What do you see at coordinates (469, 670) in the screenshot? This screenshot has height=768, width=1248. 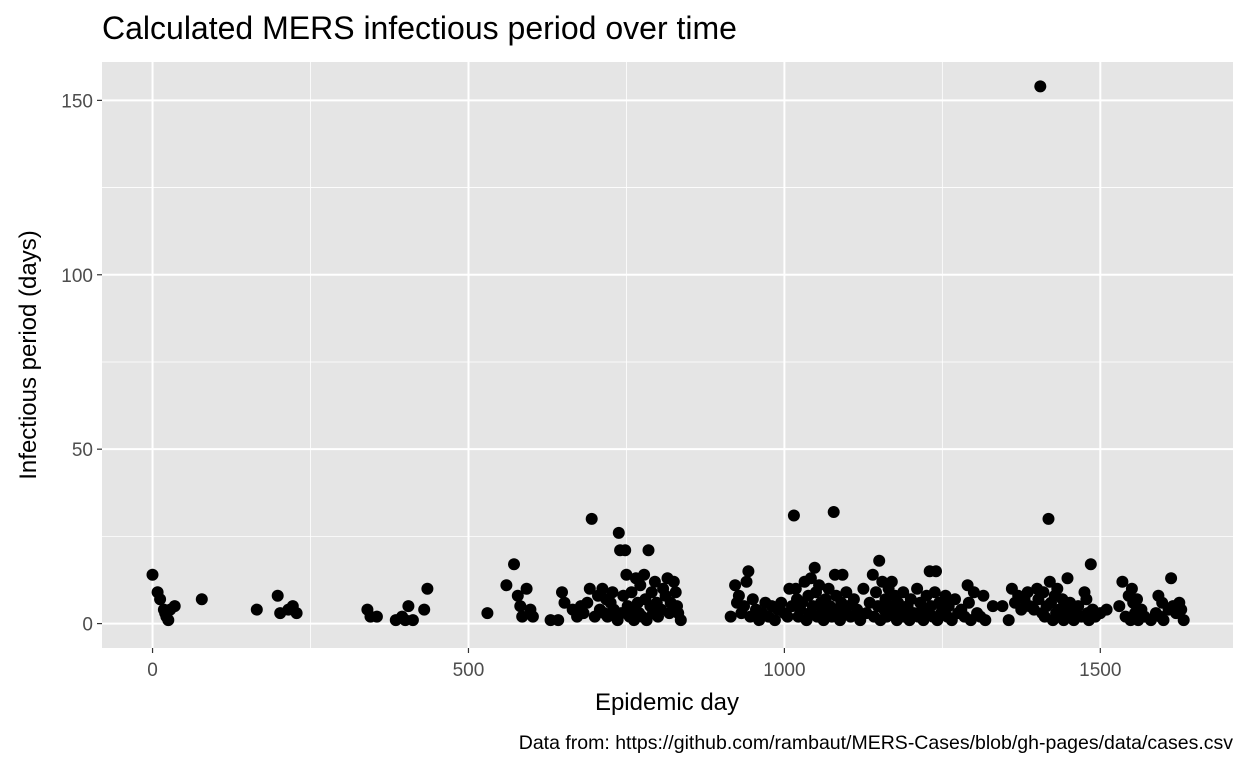 I see `x-tick-label: 500` at bounding box center [469, 670].